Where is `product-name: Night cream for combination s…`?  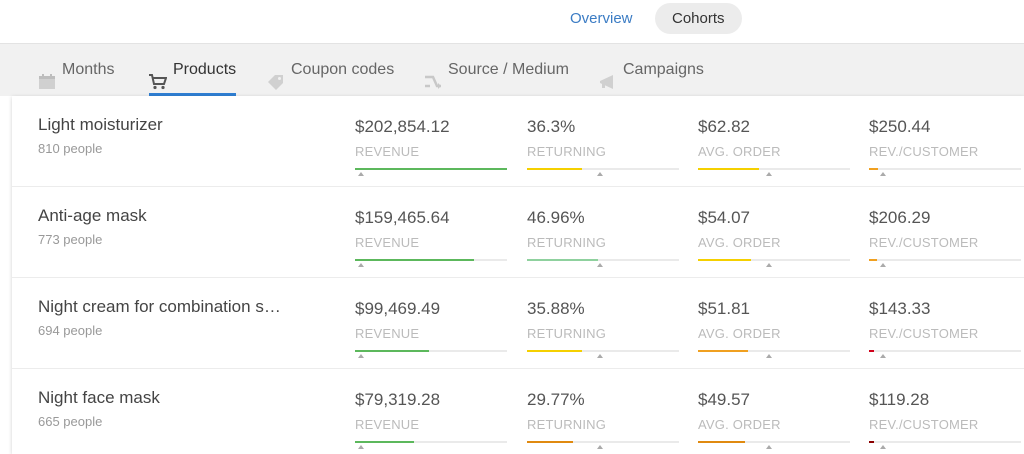 product-name: Night cream for combination s… is located at coordinates (159, 306).